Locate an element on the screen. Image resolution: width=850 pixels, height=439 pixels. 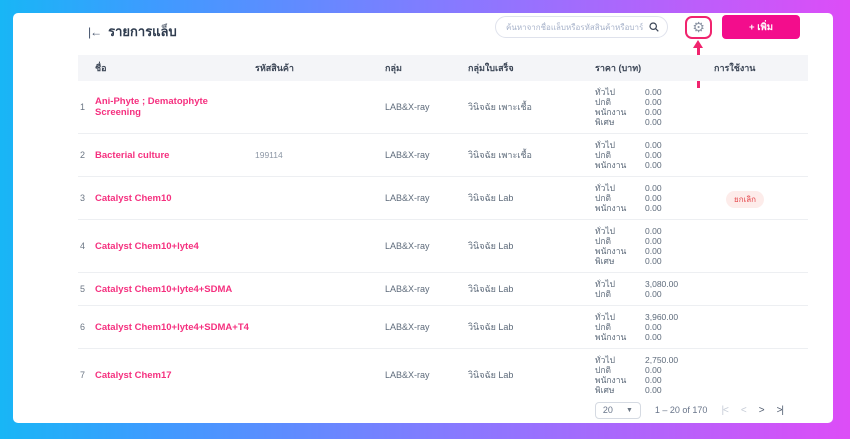
usage-cell: ยกเลิก is located at coordinates (754, 198).